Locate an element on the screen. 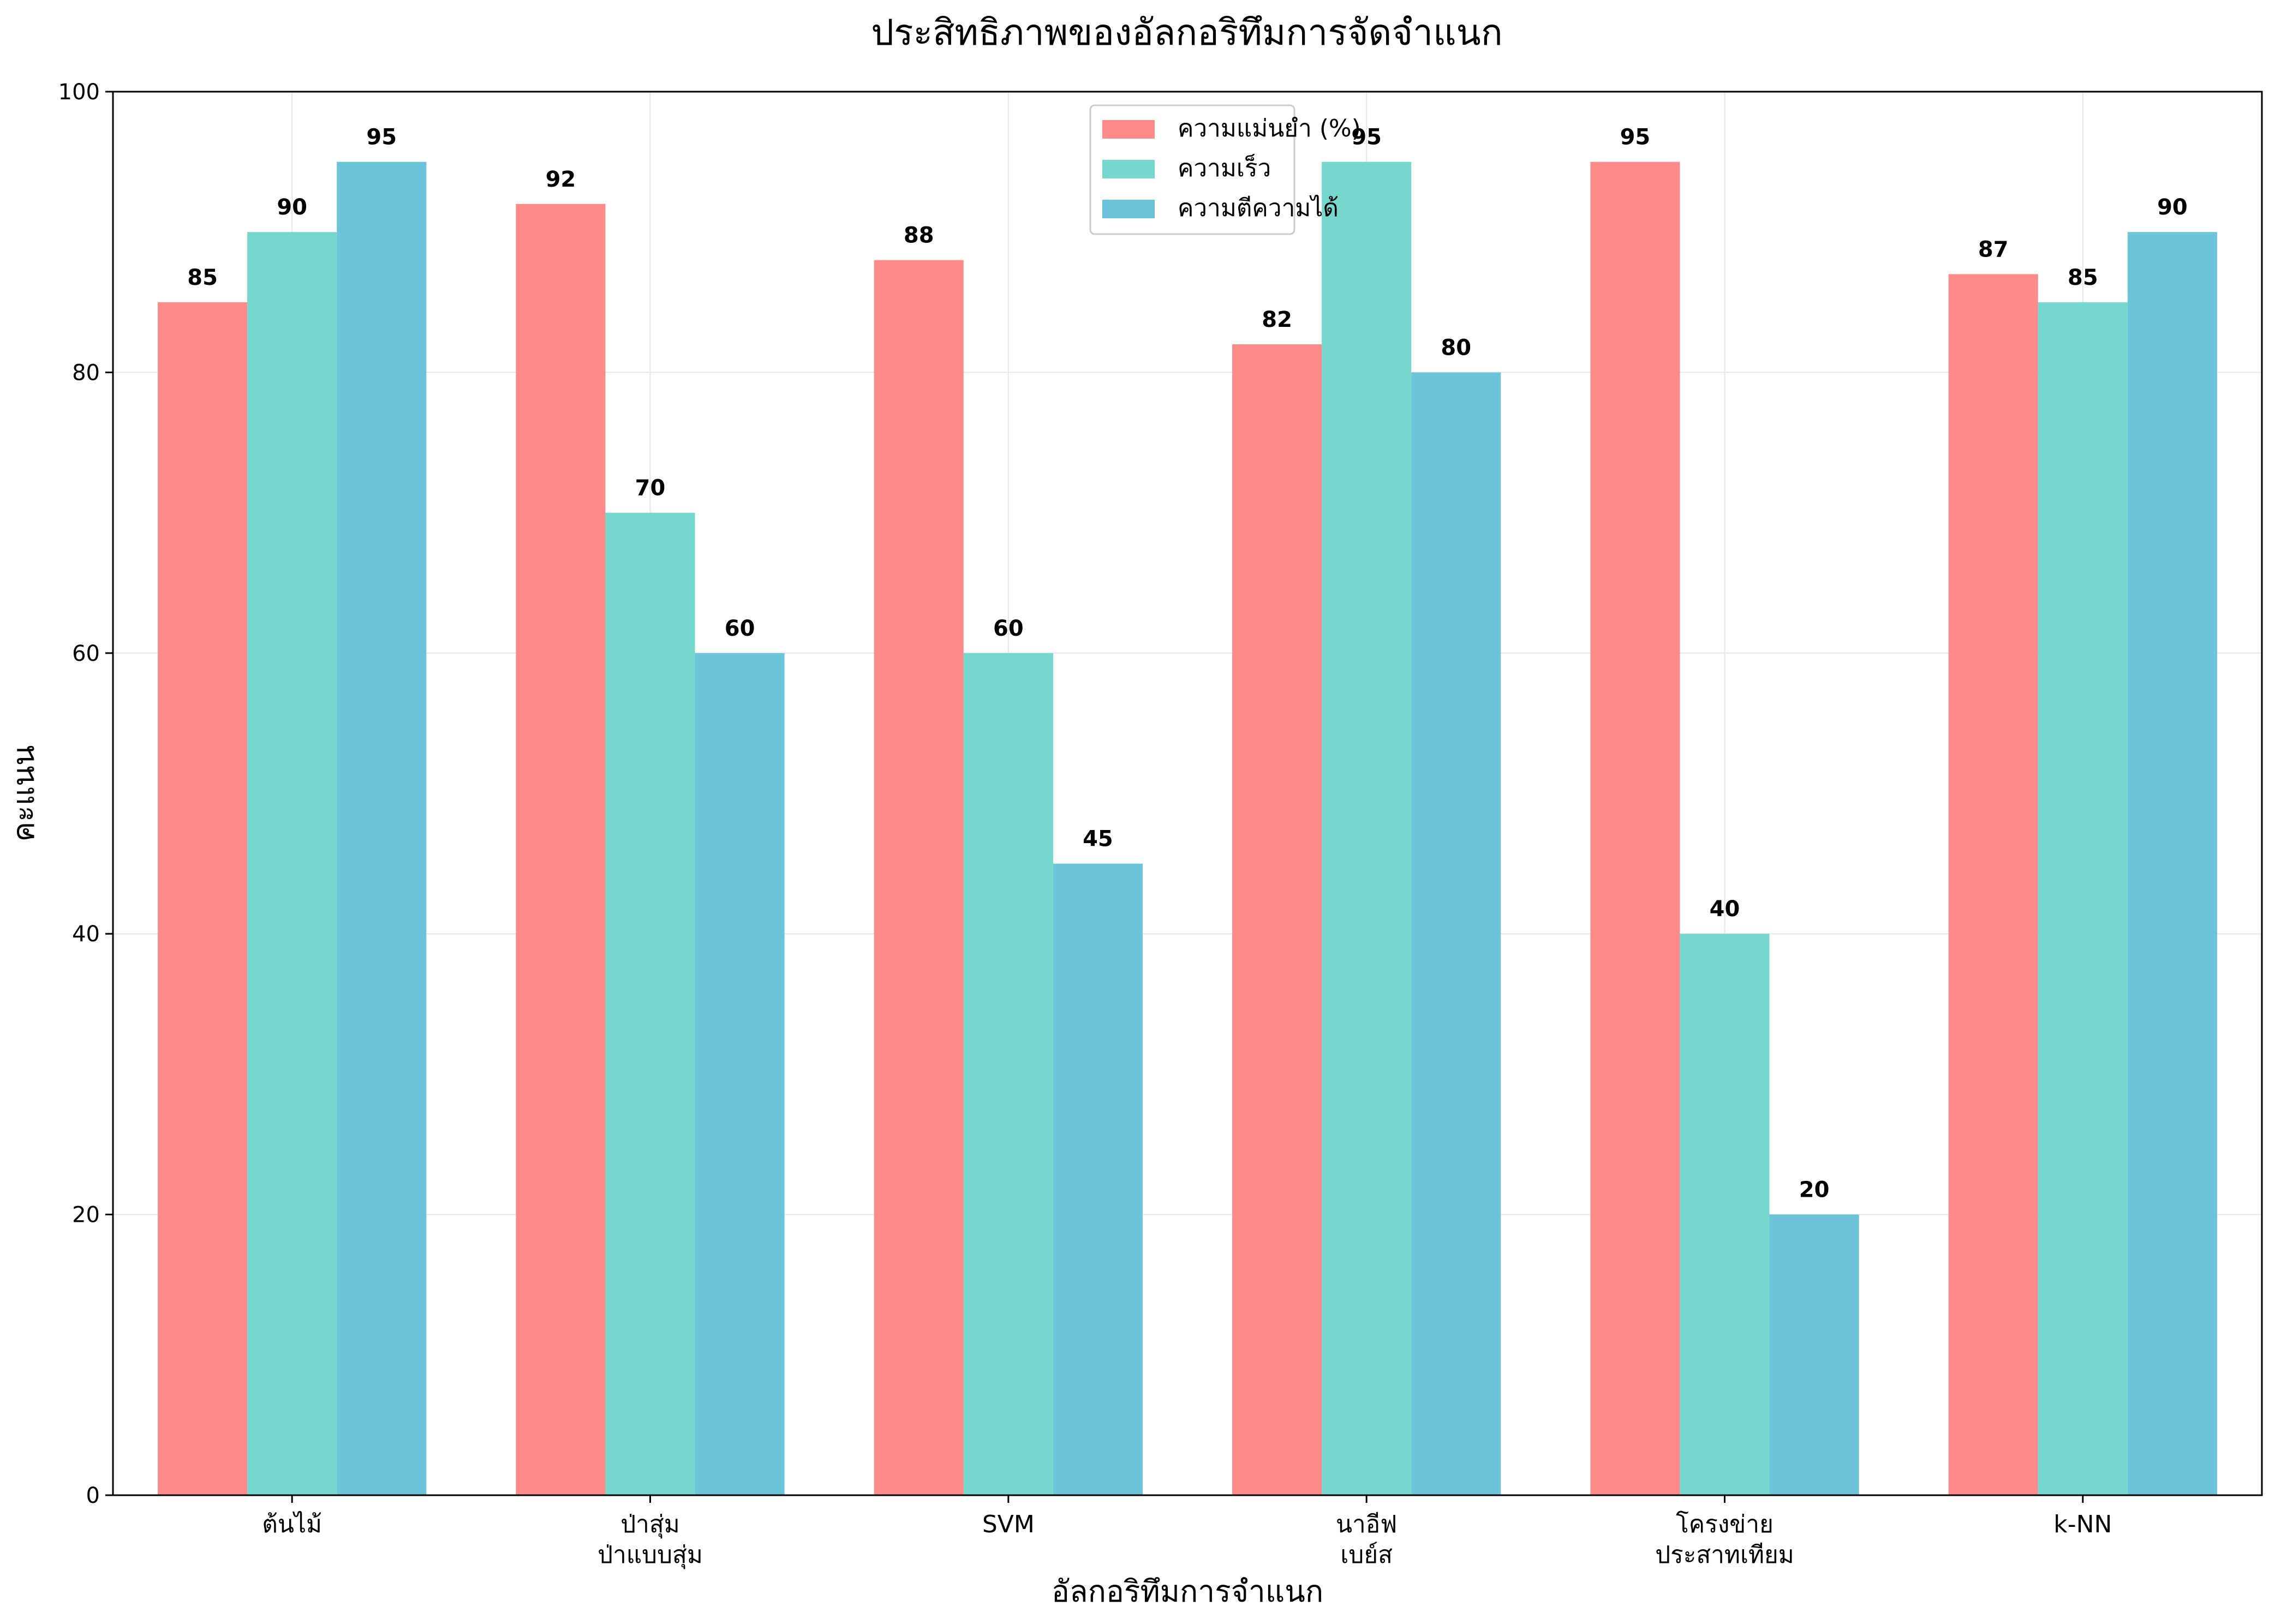 The width and height of the screenshot is (2275, 1624). y-tick-label: 20 is located at coordinates (86, 1215).